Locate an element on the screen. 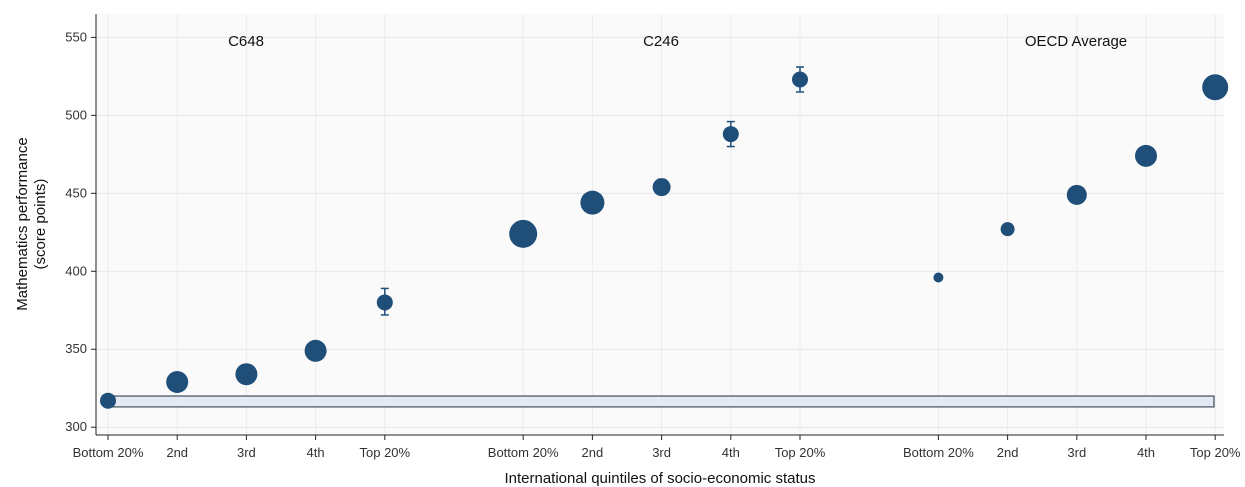  y-tick-label: 300 is located at coordinates (76, 426).